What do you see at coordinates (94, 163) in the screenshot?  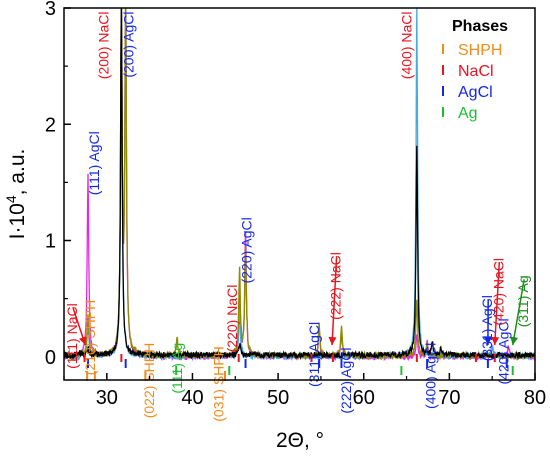 I see `annotation-2: (111) AgCl` at bounding box center [94, 163].